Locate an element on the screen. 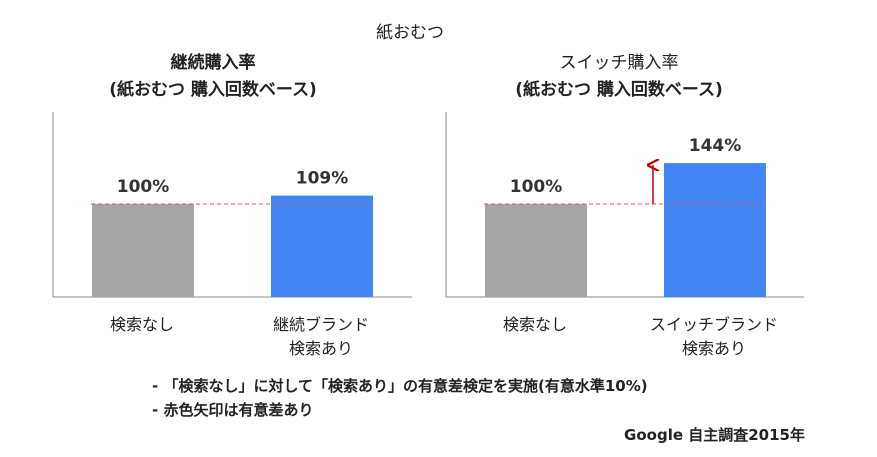 The image size is (877, 457). panel-1-category-2: 継続ブランド 検索あり is located at coordinates (320, 336).